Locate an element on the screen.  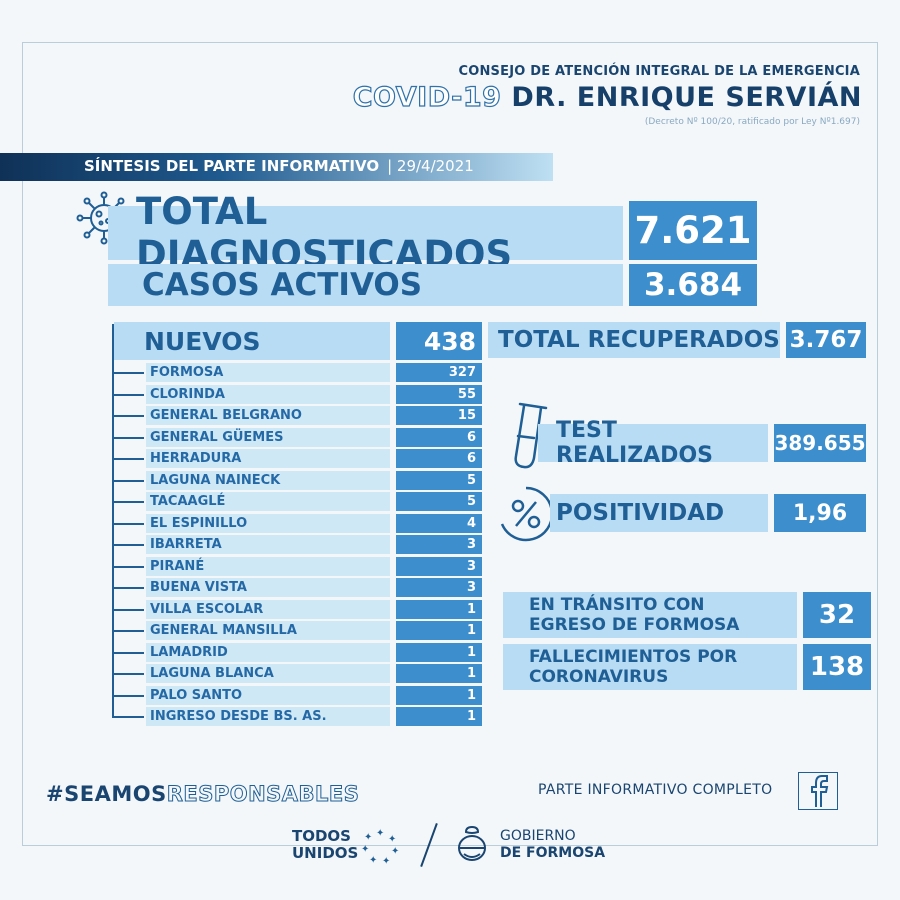
locality-name: TACAAGLÉ is located at coordinates (268, 501).